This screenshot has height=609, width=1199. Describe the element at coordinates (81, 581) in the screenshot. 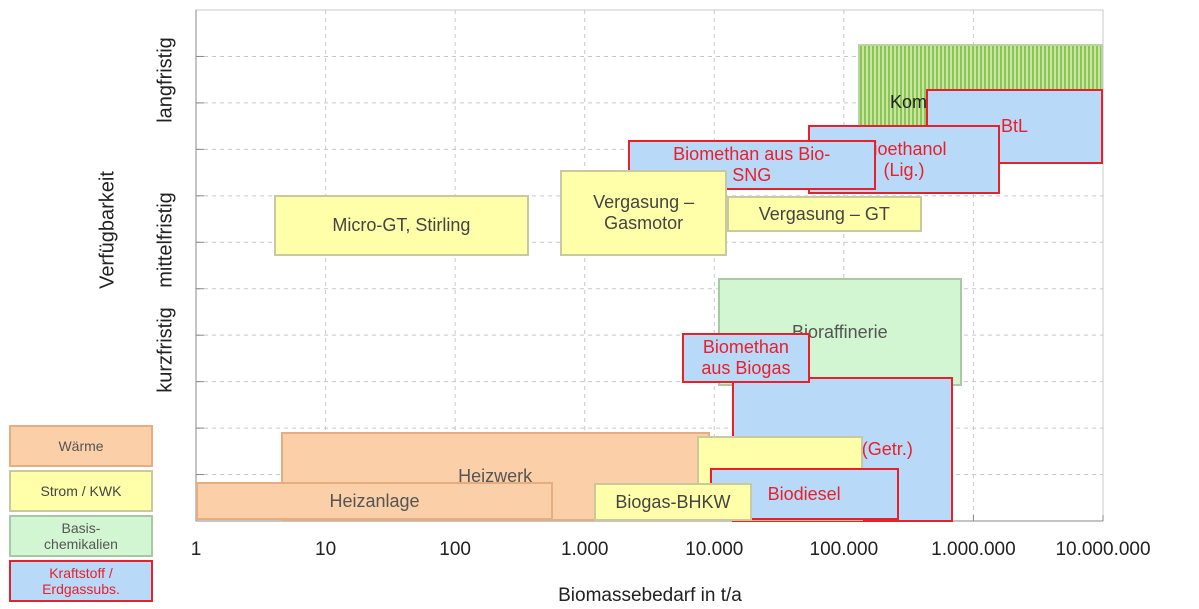

I see `legend-entry: Kraftstoff / Erdgassubs.` at that location.